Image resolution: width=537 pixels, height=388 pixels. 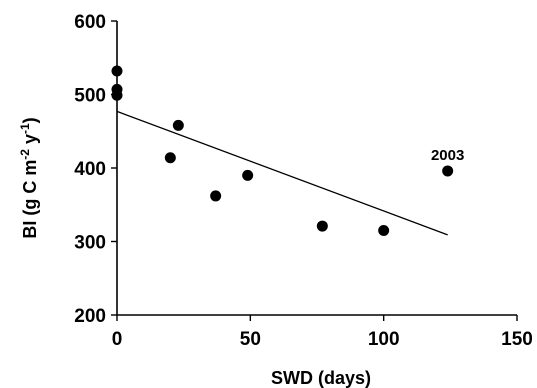 What do you see at coordinates (29, 177) in the screenshot?
I see `y-axis-title: BI (g C m-2 y-1)` at bounding box center [29, 177].